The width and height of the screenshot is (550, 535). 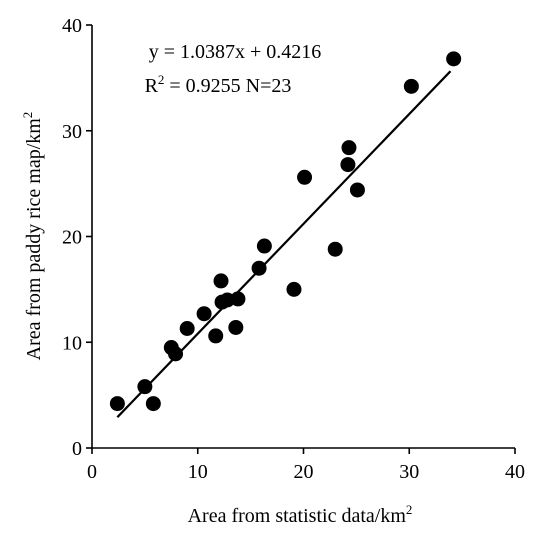 What do you see at coordinates (72, 343) in the screenshot?
I see `y-tick-label: 10` at bounding box center [72, 343].